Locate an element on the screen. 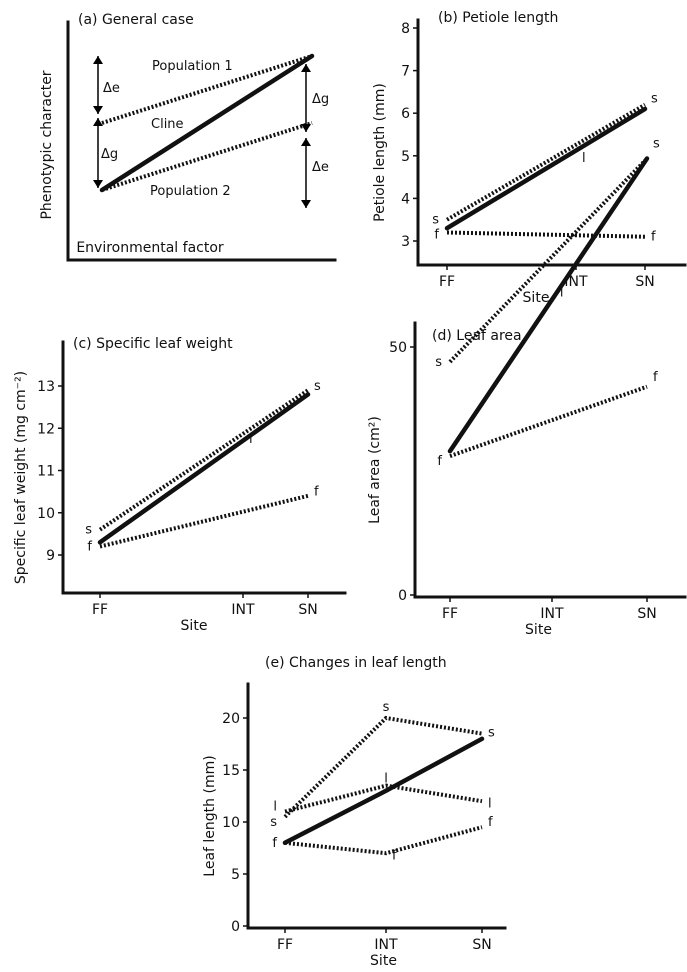  series-line-e-f is located at coordinates (383, 840).